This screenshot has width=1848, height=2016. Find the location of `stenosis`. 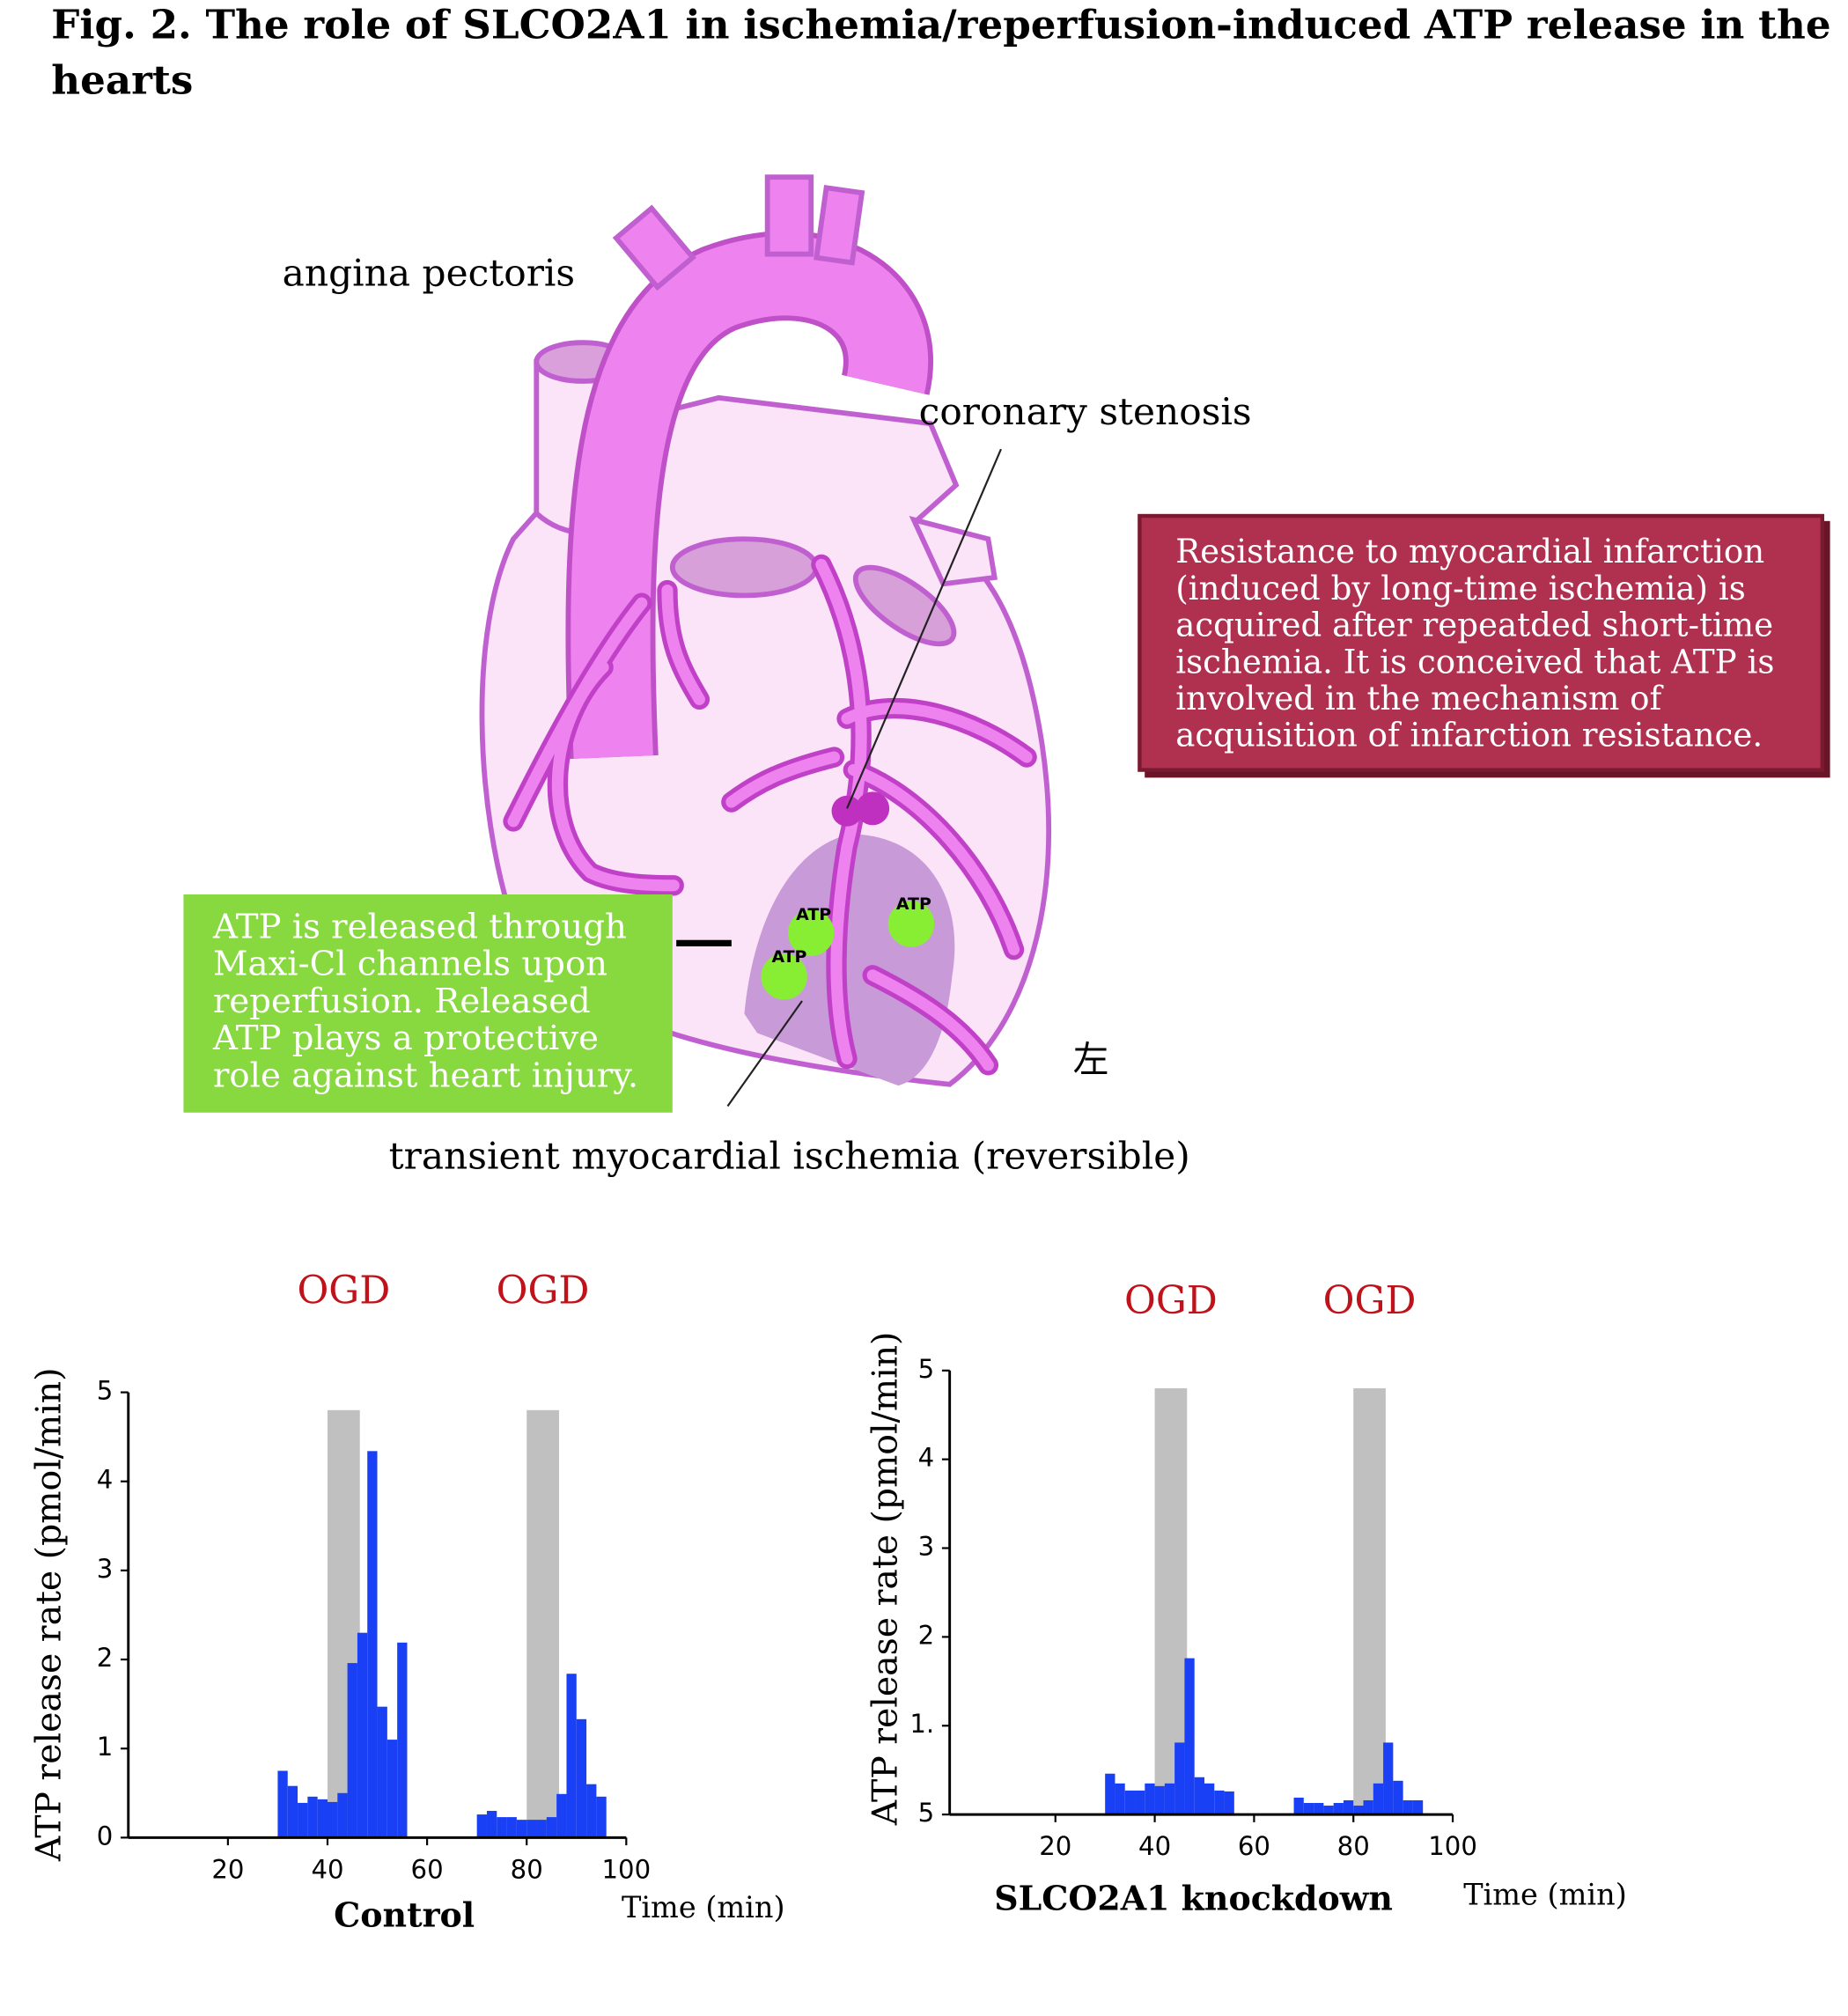

stenosis is located at coordinates (873, 808).